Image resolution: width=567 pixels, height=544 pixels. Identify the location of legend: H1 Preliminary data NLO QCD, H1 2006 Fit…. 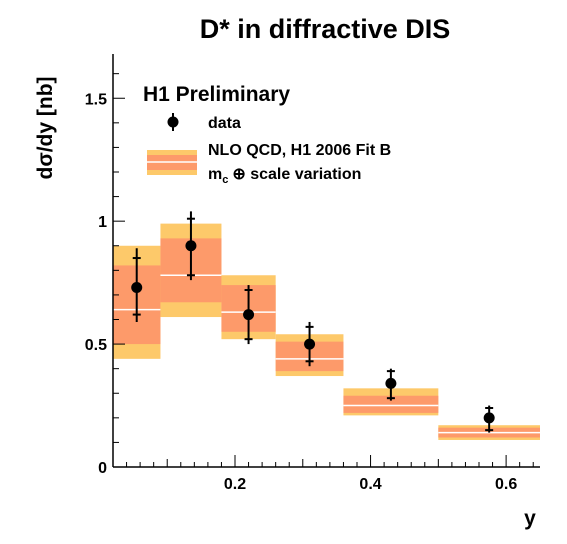
(267, 134).